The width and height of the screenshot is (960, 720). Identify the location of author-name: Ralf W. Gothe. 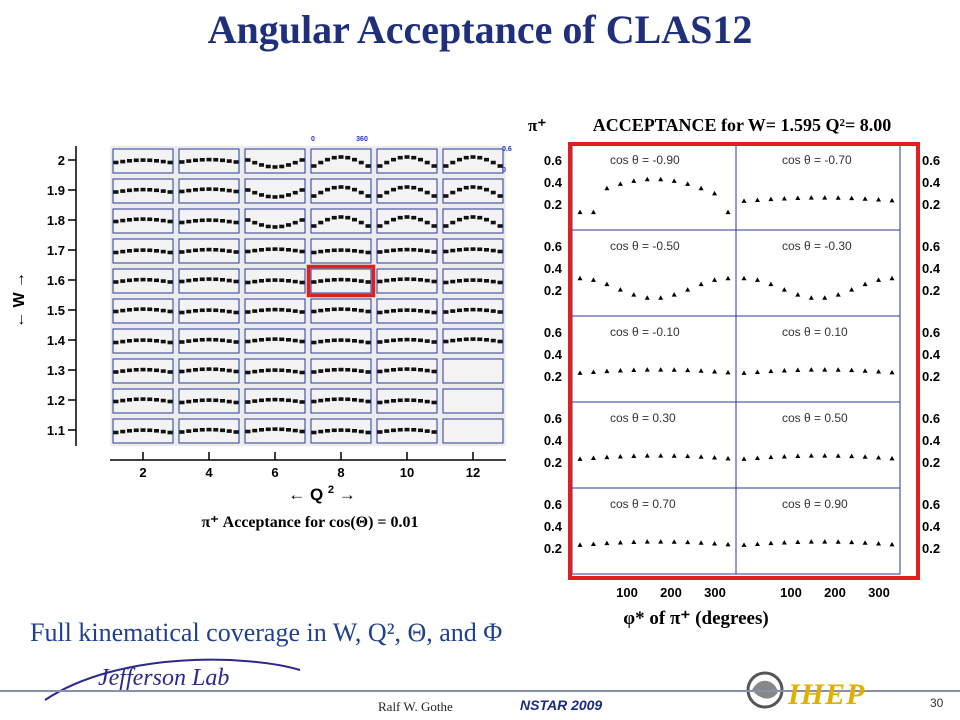
(415, 706).